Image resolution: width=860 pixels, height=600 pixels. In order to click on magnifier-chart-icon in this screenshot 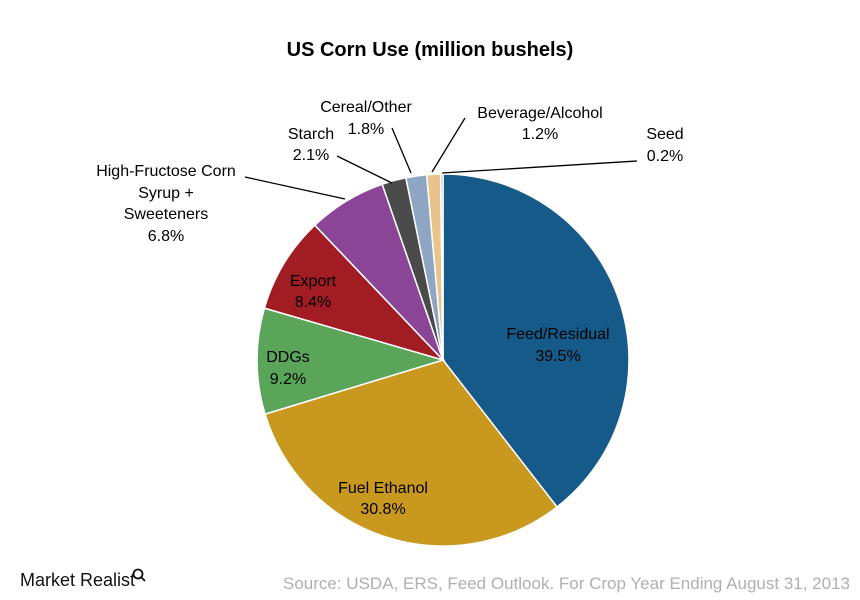, I will do `click(139, 575)`.